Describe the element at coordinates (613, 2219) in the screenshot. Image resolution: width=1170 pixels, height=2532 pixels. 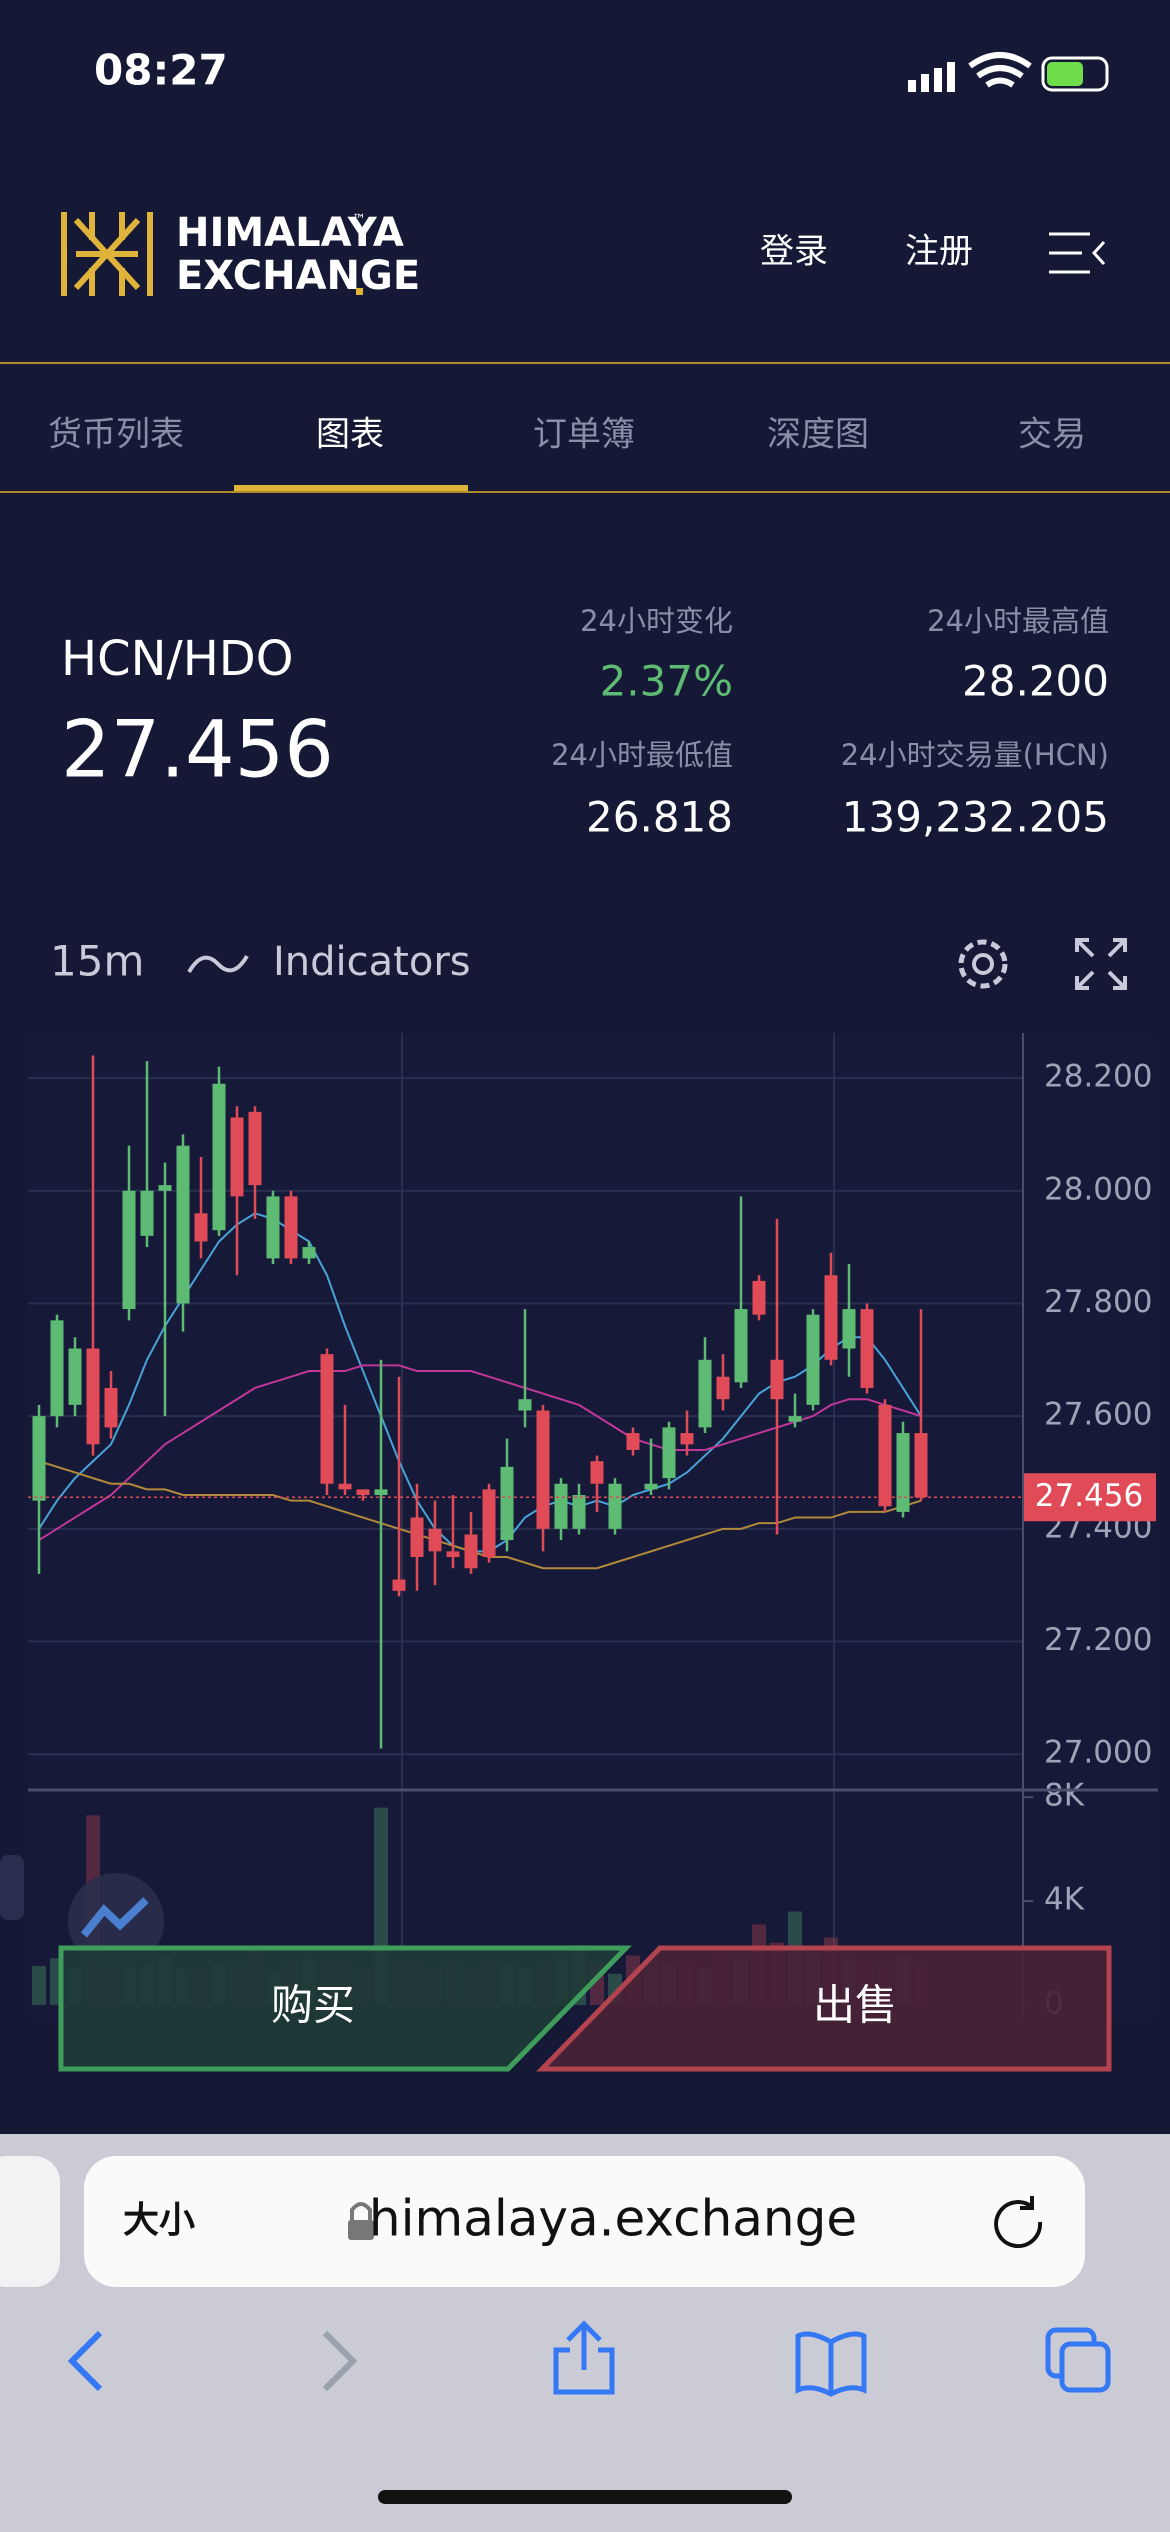
I see `url: himalaya.exchange` at that location.